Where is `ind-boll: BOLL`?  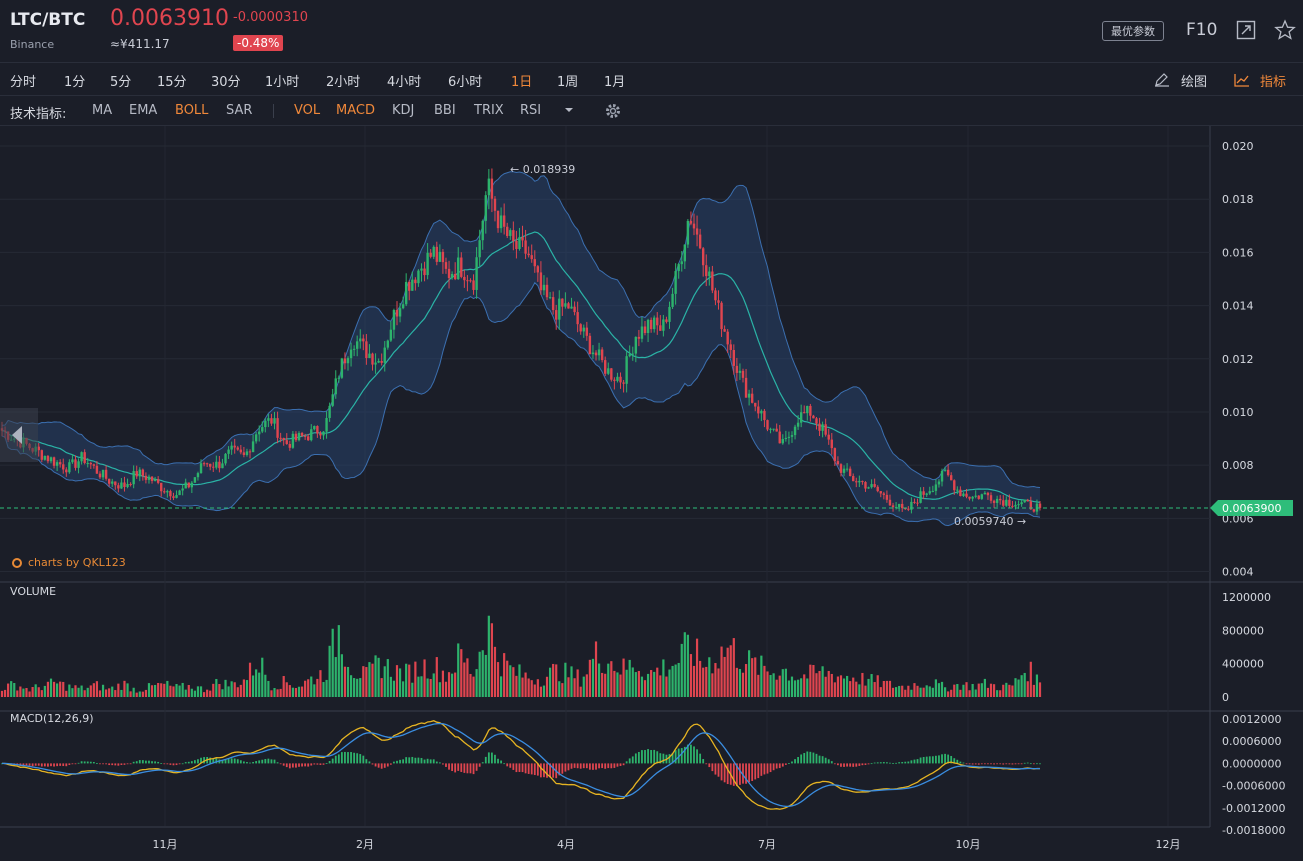
ind-boll: BOLL is located at coordinates (192, 110).